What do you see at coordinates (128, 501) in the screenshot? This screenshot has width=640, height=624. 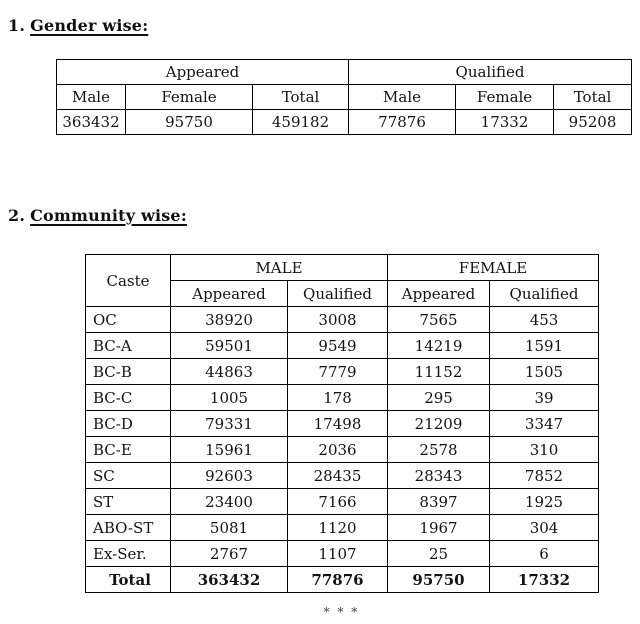 I see `caste-cell: ST` at bounding box center [128, 501].